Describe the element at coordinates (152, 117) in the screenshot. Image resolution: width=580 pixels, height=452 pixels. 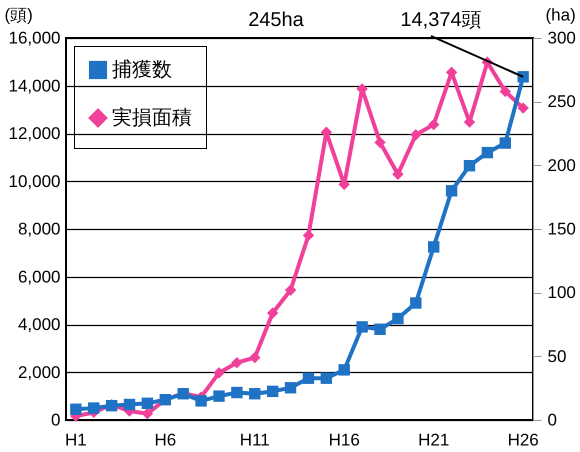
I see `legend-label: 実損面積` at that location.